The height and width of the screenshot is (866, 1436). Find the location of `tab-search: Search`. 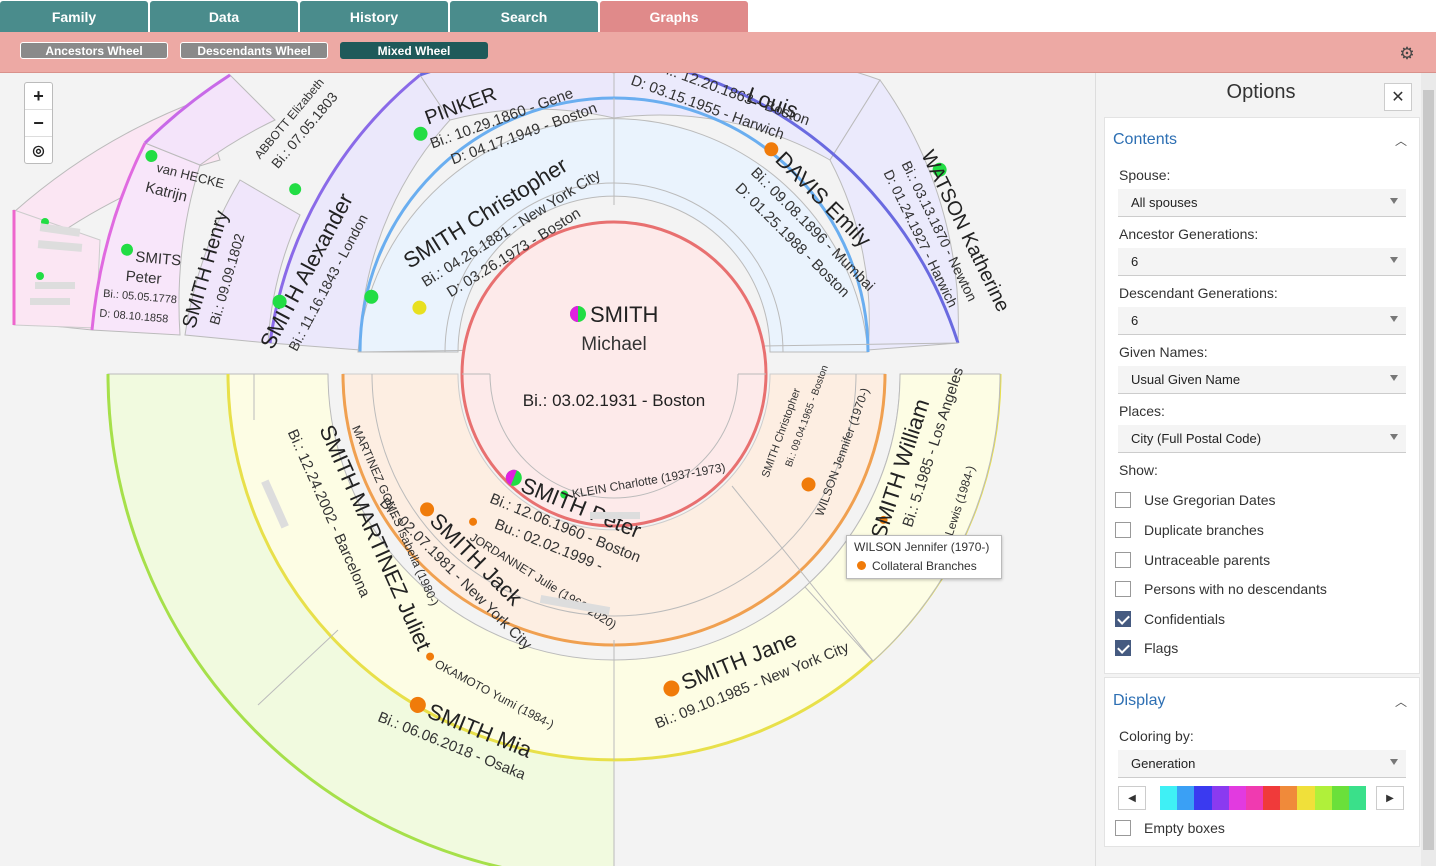

tab-search: Search is located at coordinates (524, 16).